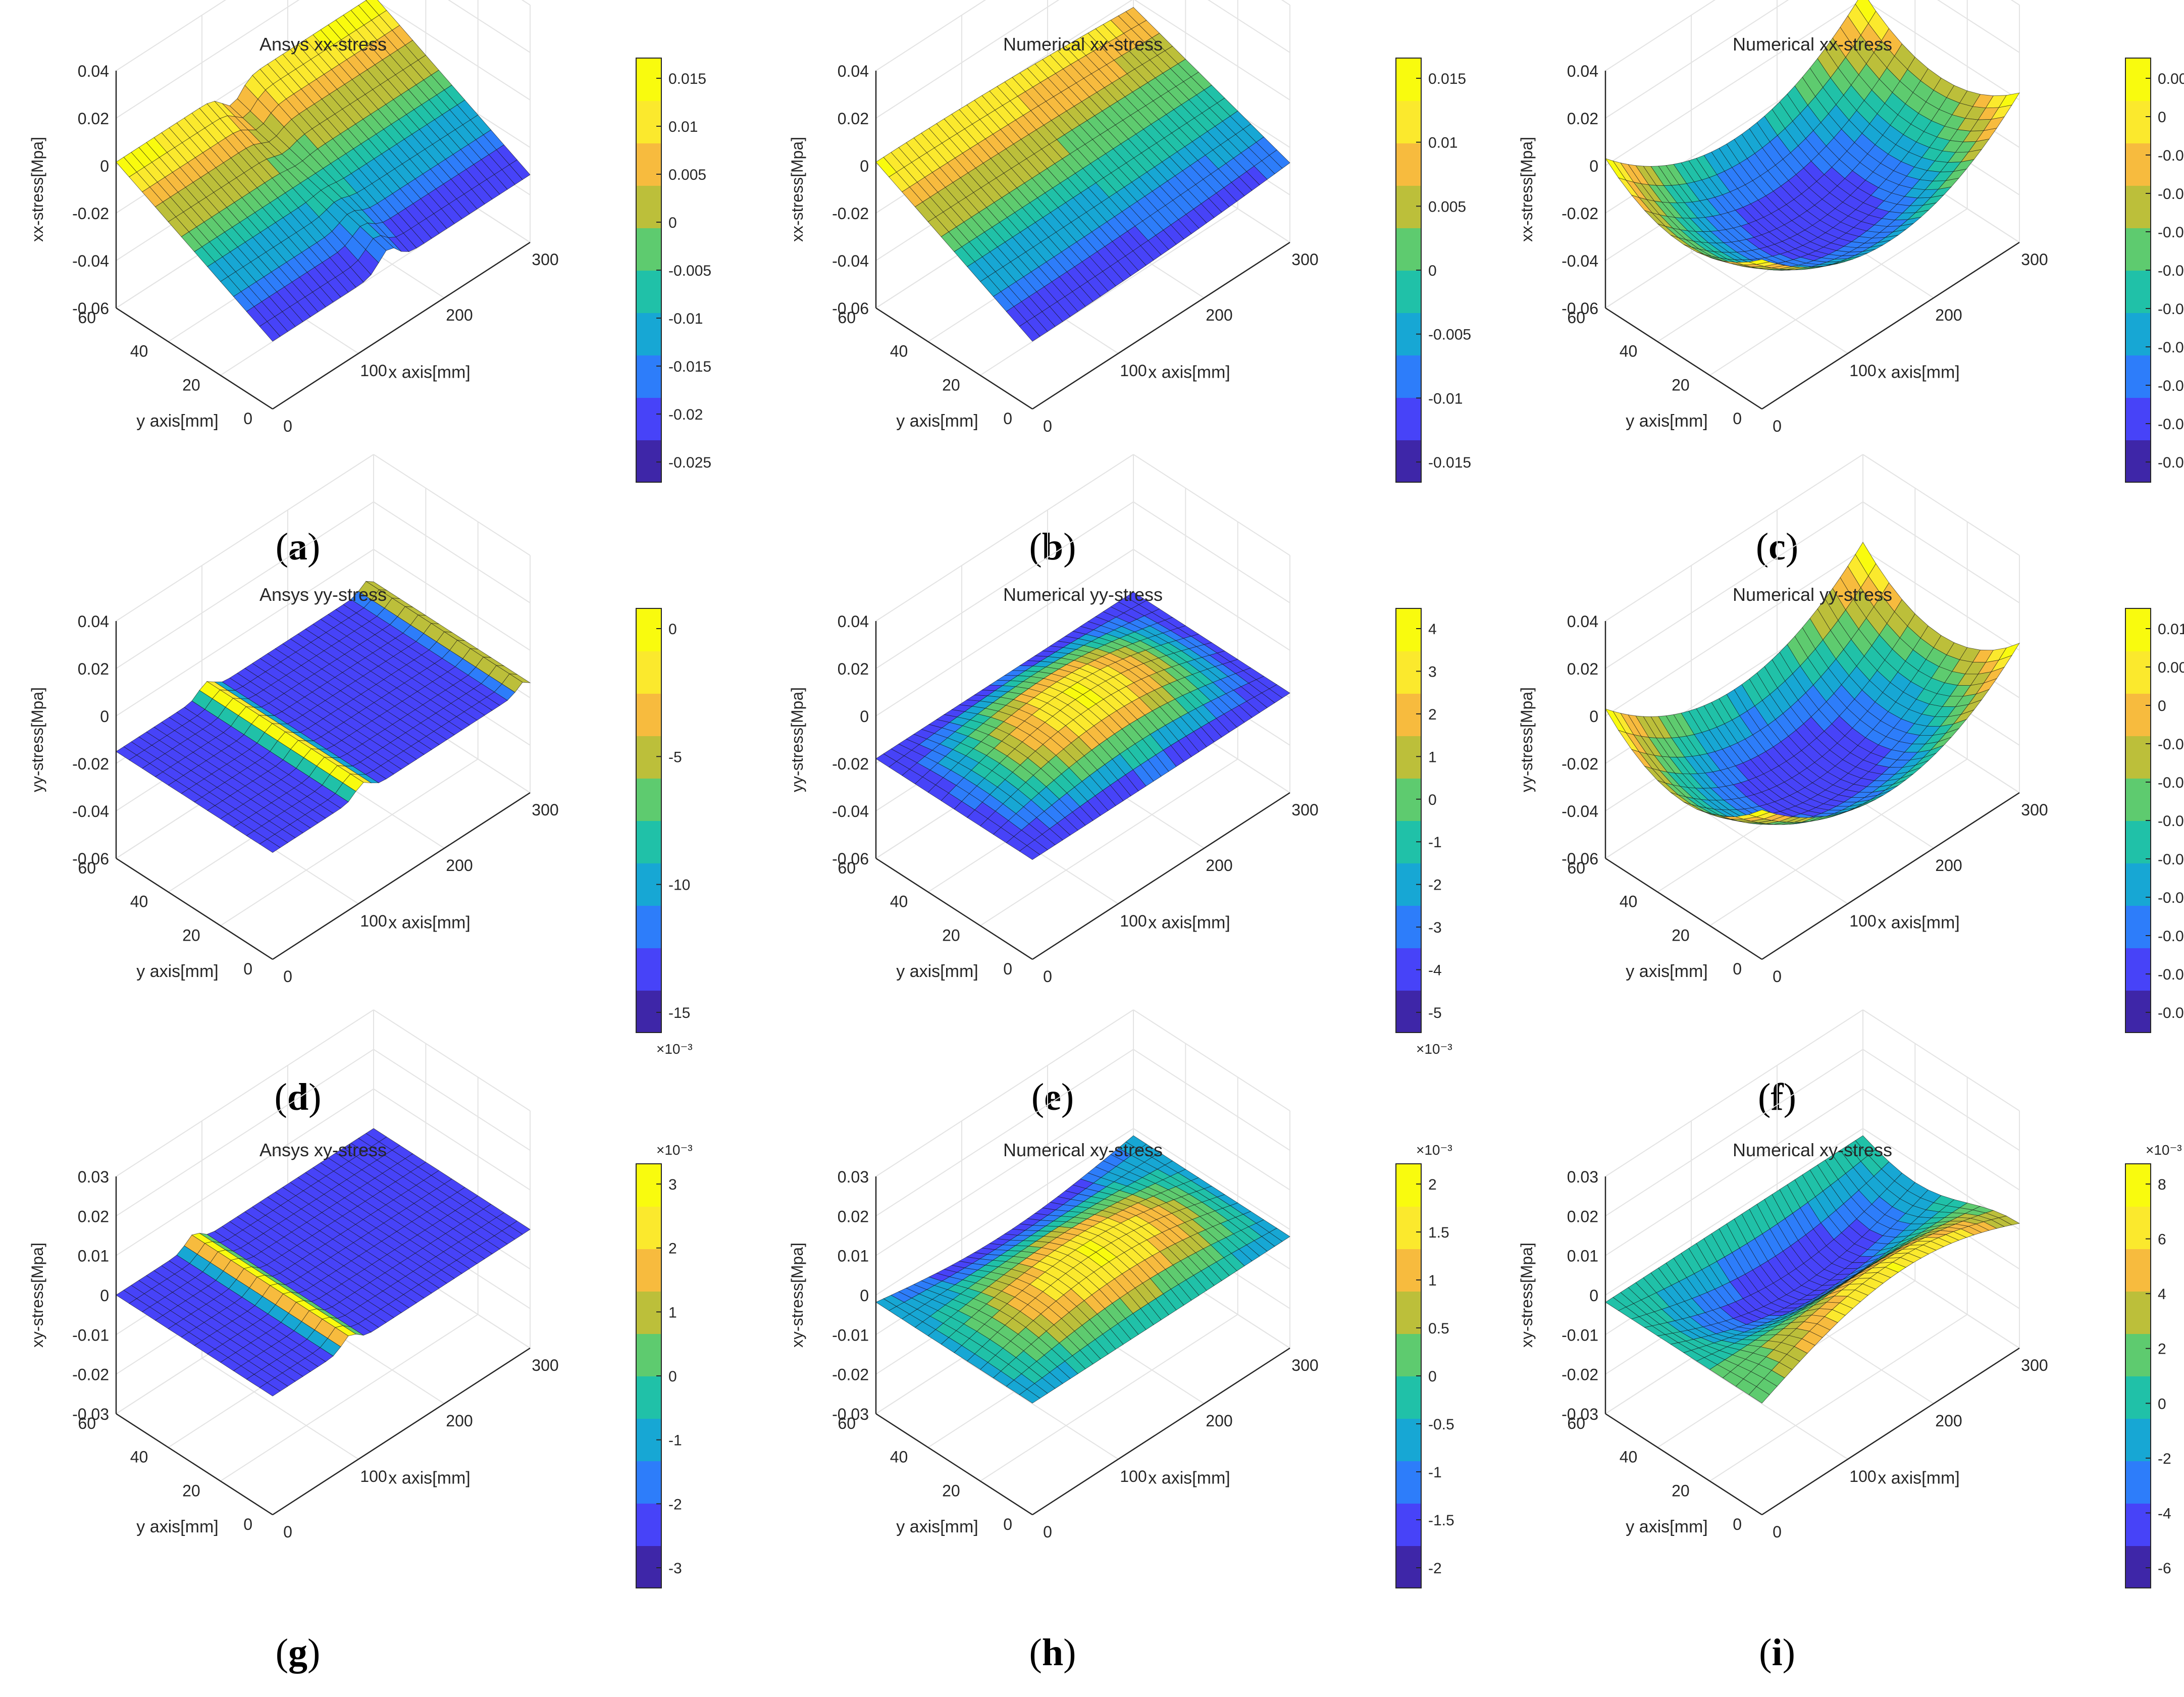 The height and width of the screenshot is (1697, 2184). What do you see at coordinates (1423, 832) in the screenshot?
I see `colorbar: 4 3 2 1 0 -1 -2 -3 -4 -5 ×10⁻³` at bounding box center [1423, 832].